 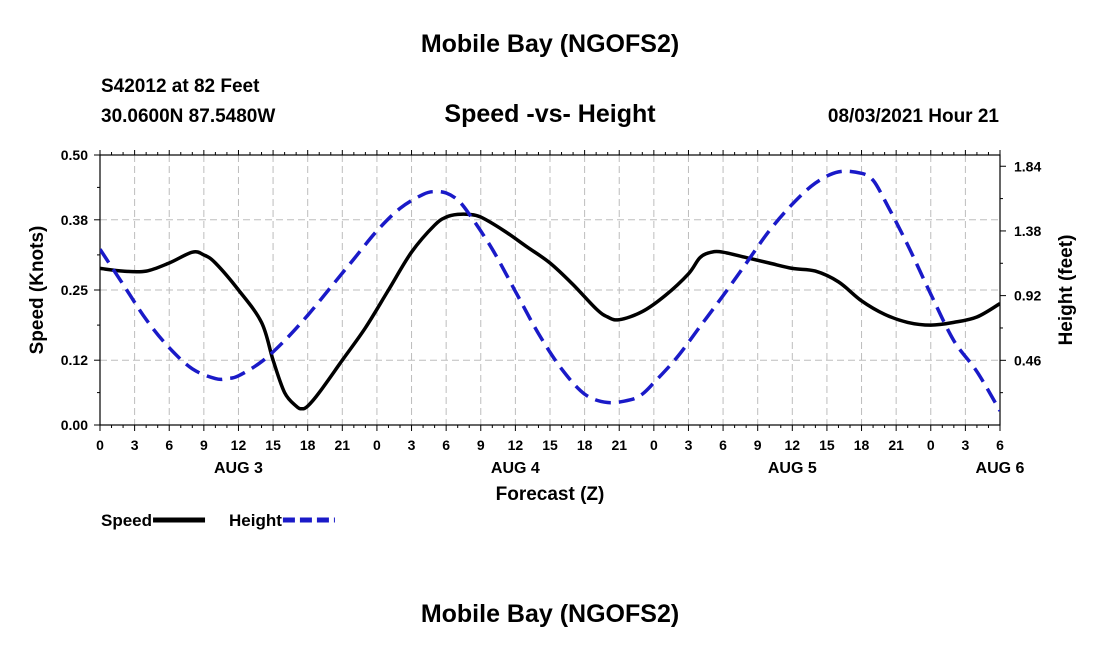 I want to click on coordinates-label: 30.0600N 87.5480W, so click(x=188, y=116).